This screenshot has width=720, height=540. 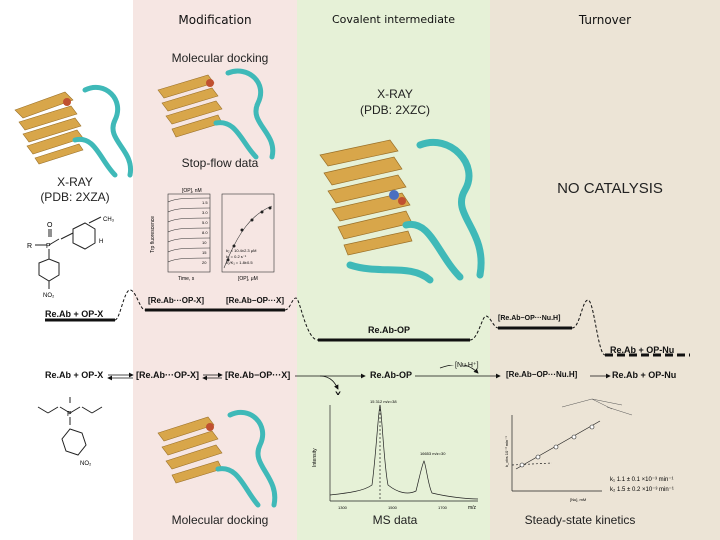 I want to click on ms-tick-1: 1500, so click(x=393, y=507).